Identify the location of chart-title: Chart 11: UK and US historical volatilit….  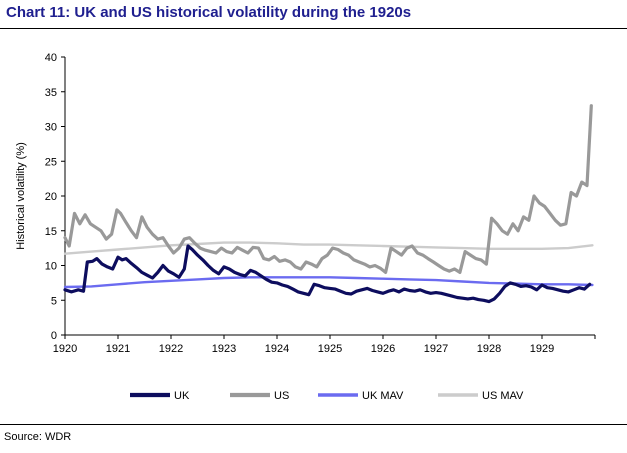
(209, 12).